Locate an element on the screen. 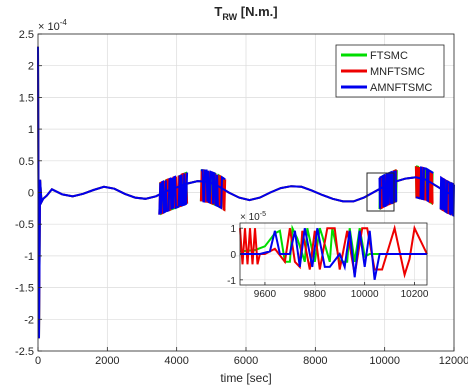  main-y-tick-label: -1.5 is located at coordinates (24, 289).